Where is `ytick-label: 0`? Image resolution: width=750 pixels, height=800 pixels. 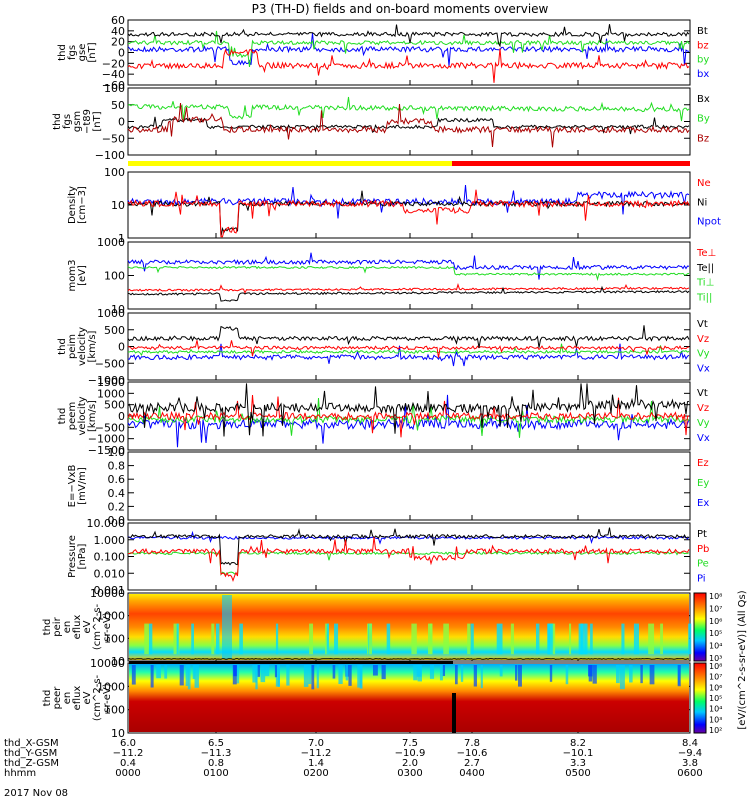 ytick-label: 0 is located at coordinates (121, 416).